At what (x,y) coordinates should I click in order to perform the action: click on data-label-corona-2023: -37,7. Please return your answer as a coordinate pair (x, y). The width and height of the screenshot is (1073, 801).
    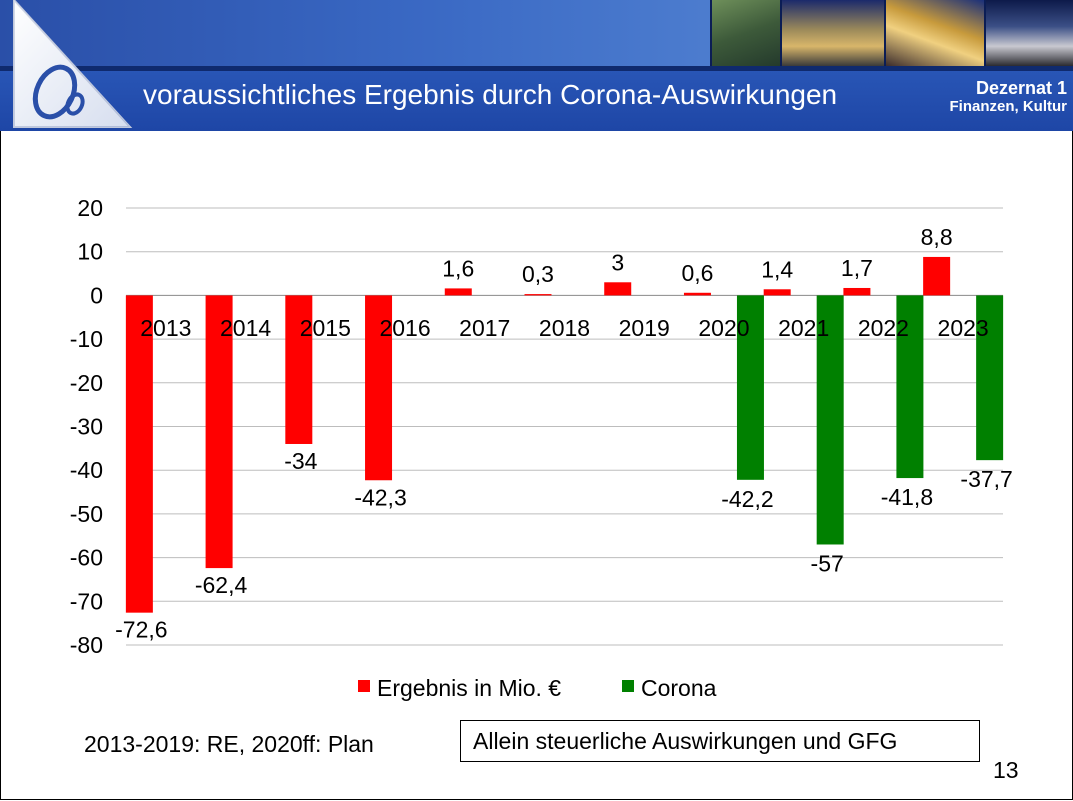
    Looking at the image, I should click on (986, 479).